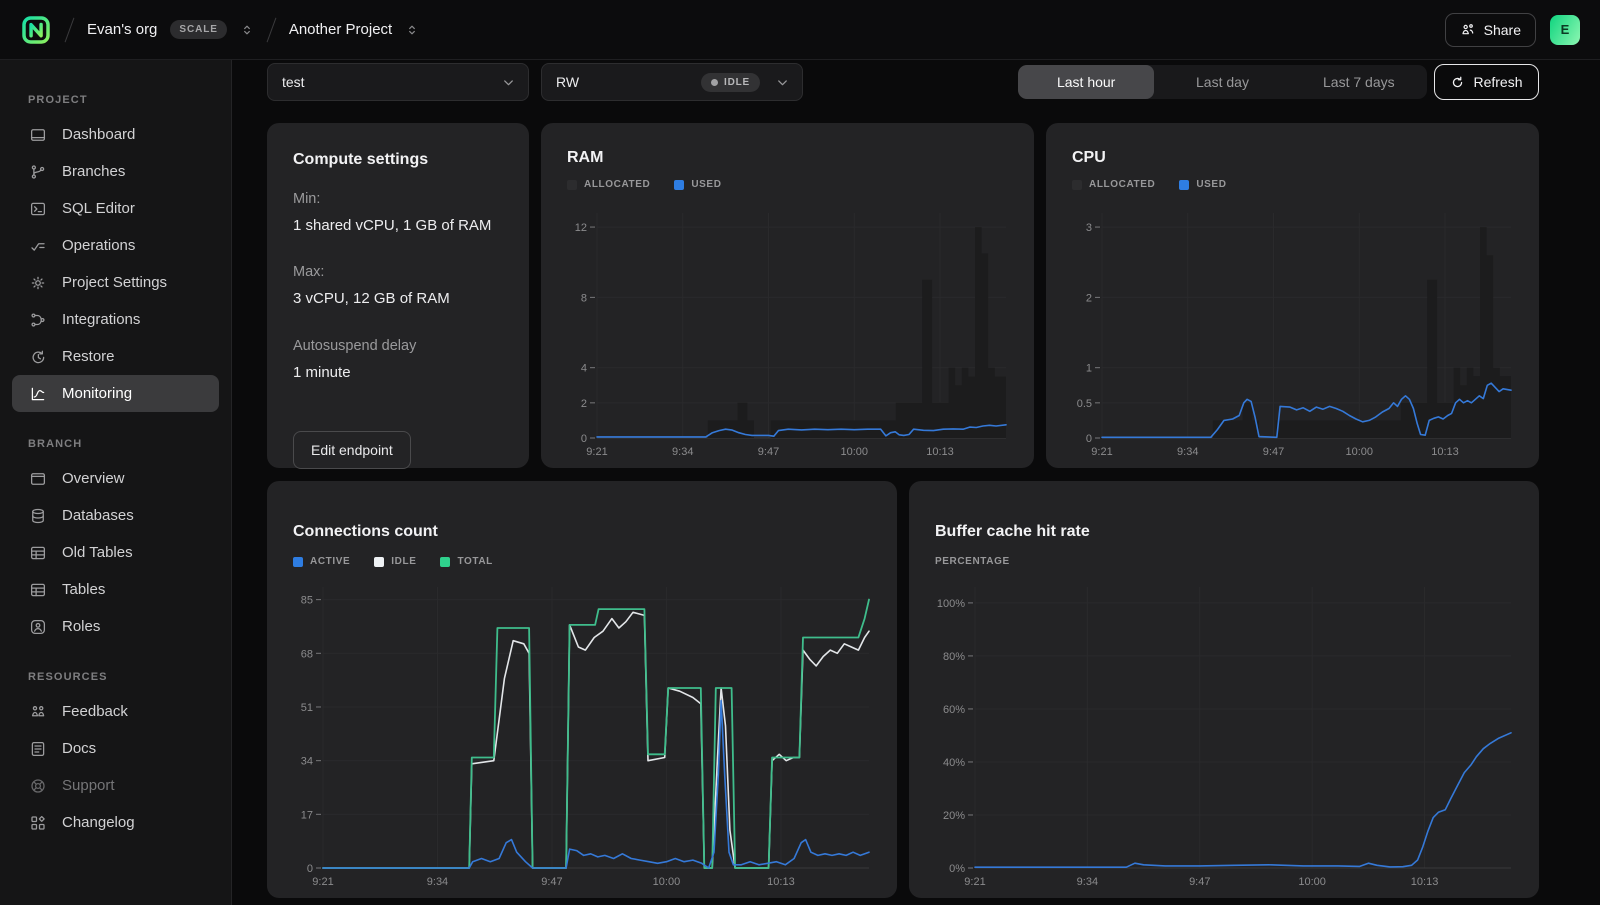 The image size is (1600, 905). What do you see at coordinates (954, 816) in the screenshot?
I see `svg-text: 20%` at bounding box center [954, 816].